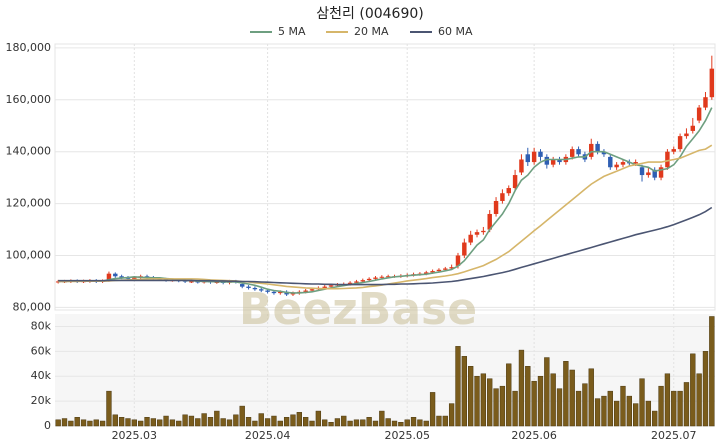 The image size is (720, 448). What do you see at coordinates (41, 350) in the screenshot?
I see `y-tick-label: 60k` at bounding box center [41, 350].